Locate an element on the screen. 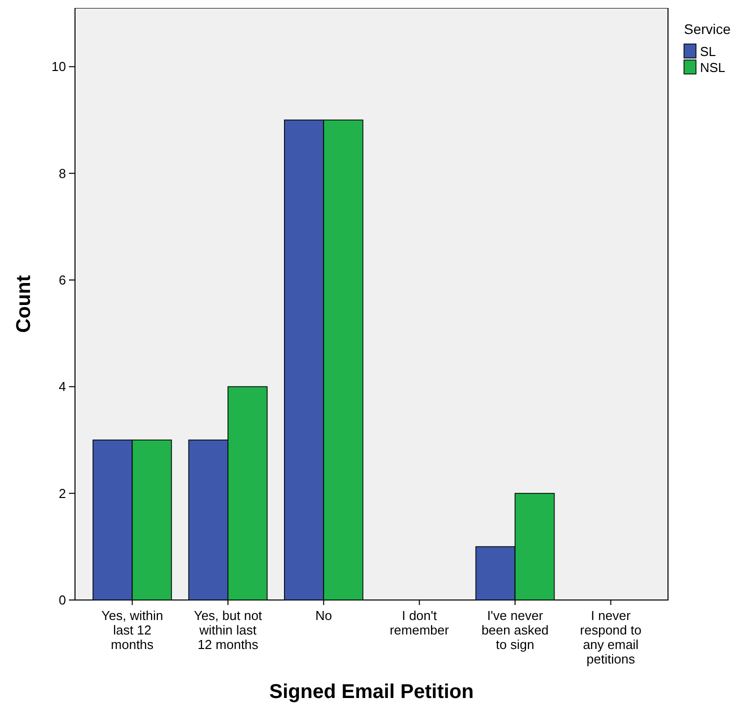 The image size is (750, 715). legend-label: NSL is located at coordinates (713, 67).